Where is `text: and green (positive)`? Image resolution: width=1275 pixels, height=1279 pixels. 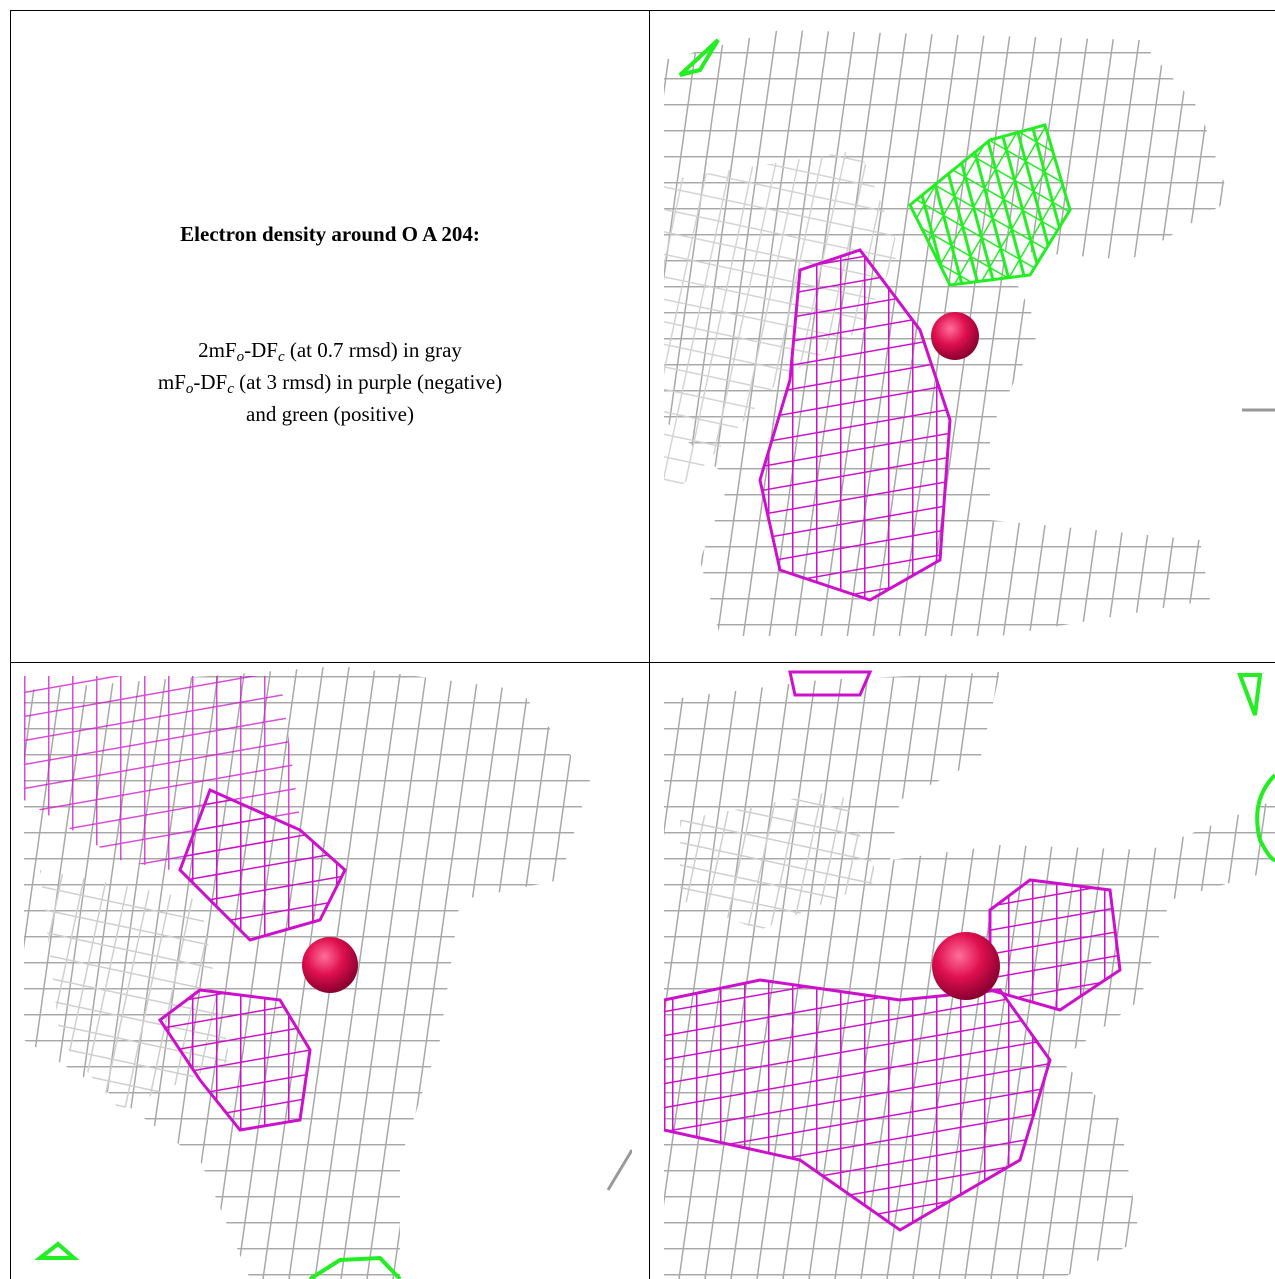
text: and green (positive) is located at coordinates (330, 414).